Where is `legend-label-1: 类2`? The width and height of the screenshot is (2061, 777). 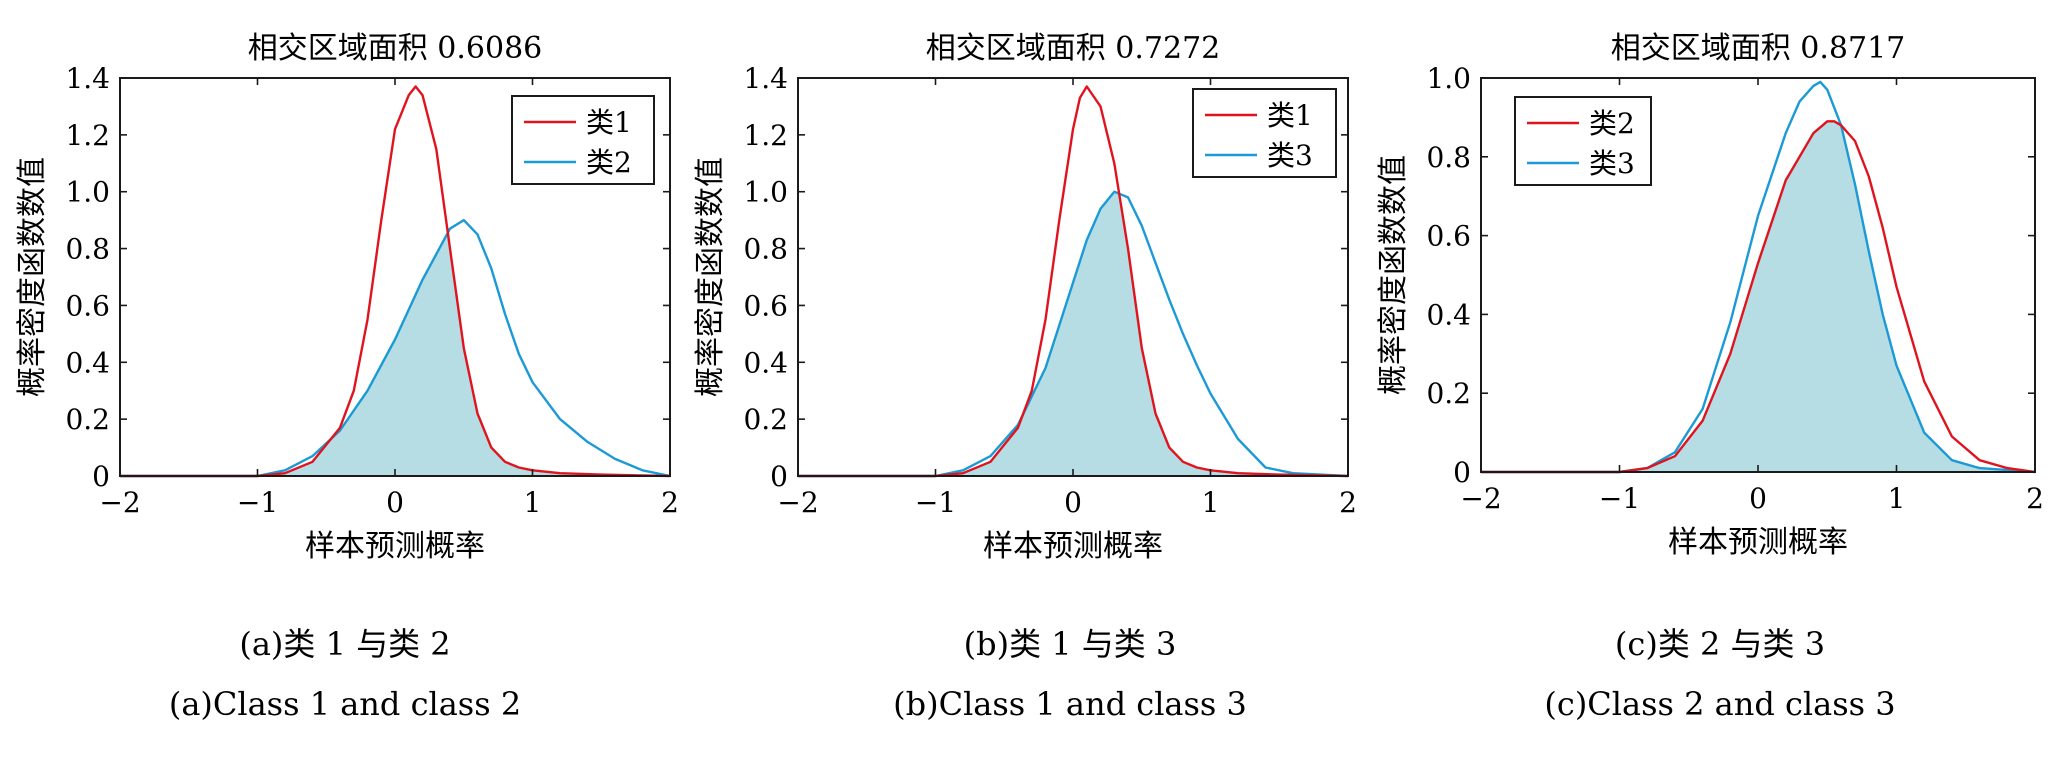 legend-label-1: 类2 is located at coordinates (1612, 123).